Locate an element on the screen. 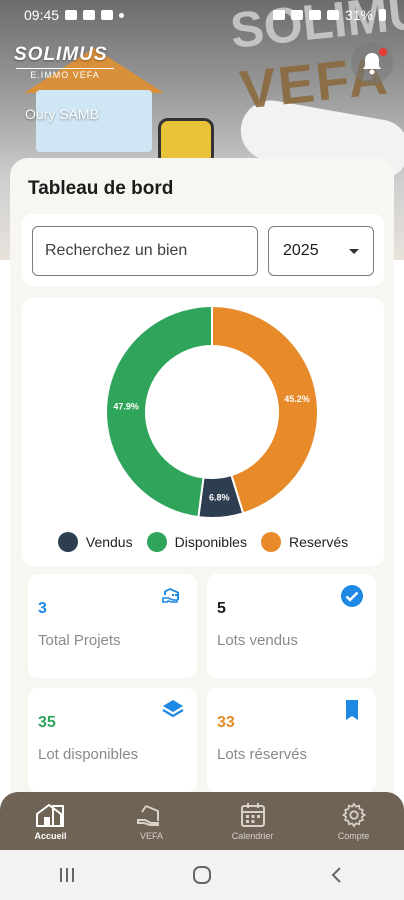  nav-item-compte: Compte is located at coordinates (354, 821).